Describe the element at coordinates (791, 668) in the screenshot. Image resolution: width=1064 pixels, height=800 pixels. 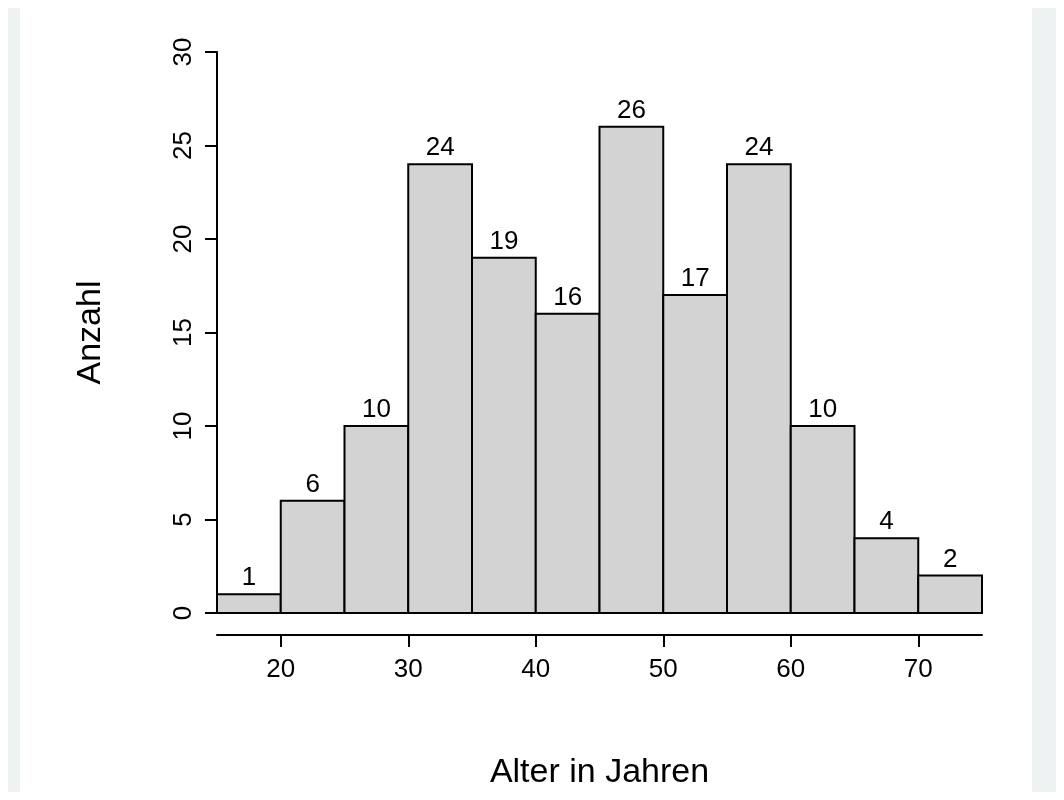
I see `x-tick-label: 60` at that location.